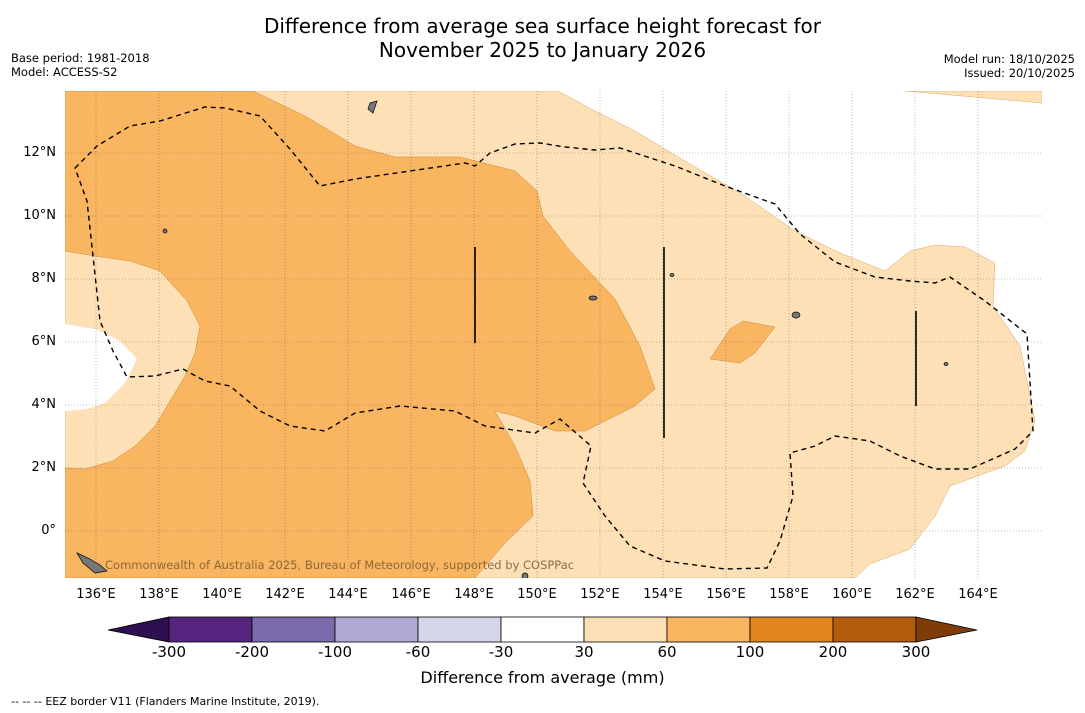  What do you see at coordinates (348, 594) in the screenshot?
I see `lon-label-144e: 144°E` at bounding box center [348, 594].